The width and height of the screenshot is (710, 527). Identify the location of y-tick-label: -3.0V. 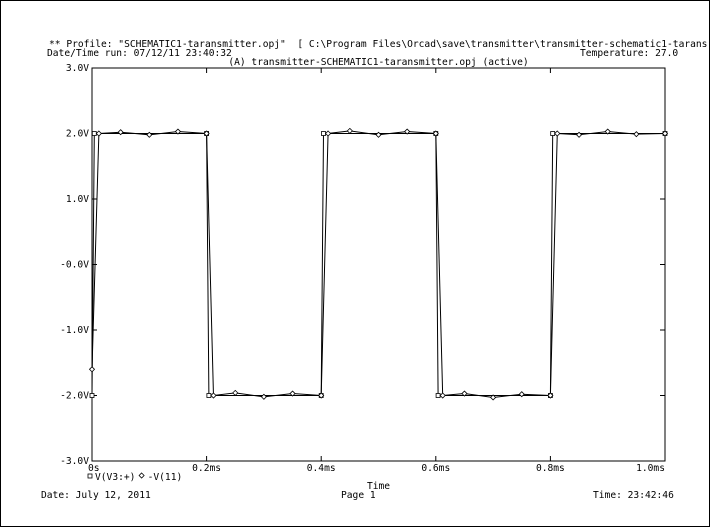
(74, 461).